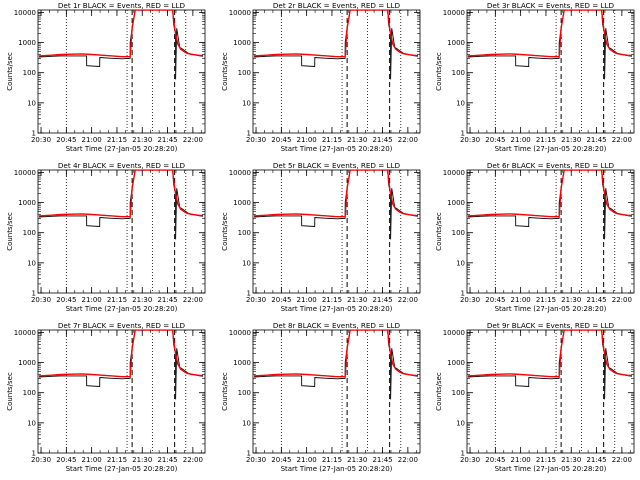 This screenshot has width=640, height=480. What do you see at coordinates (122, 165) in the screenshot?
I see `plot-title: Det 4r BLACK = Events, RED = LLD` at bounding box center [122, 165].